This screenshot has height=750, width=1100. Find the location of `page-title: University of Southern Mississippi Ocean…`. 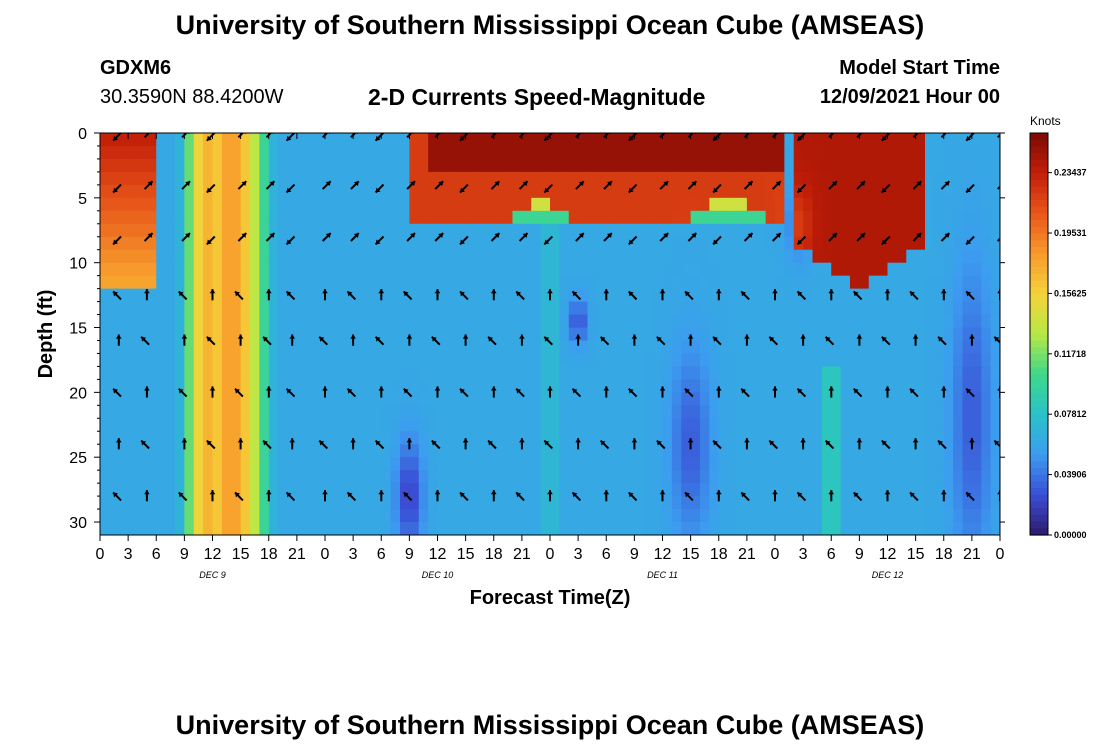

page-title: University of Southern Mississippi Ocean… is located at coordinates (550, 25).